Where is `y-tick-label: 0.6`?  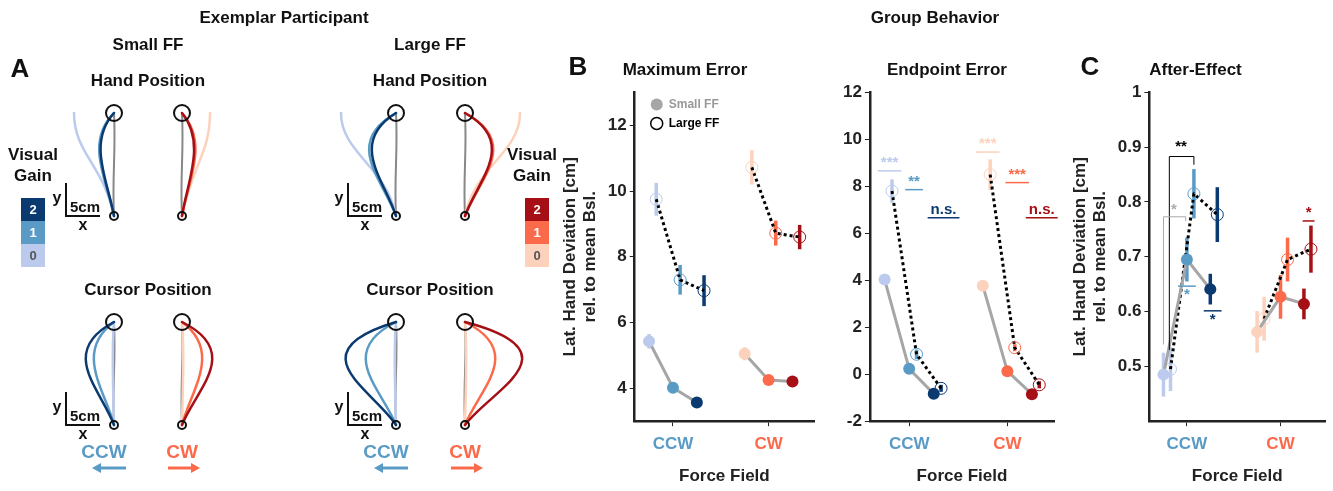
y-tick-label: 0.6 is located at coordinates (1129, 311).